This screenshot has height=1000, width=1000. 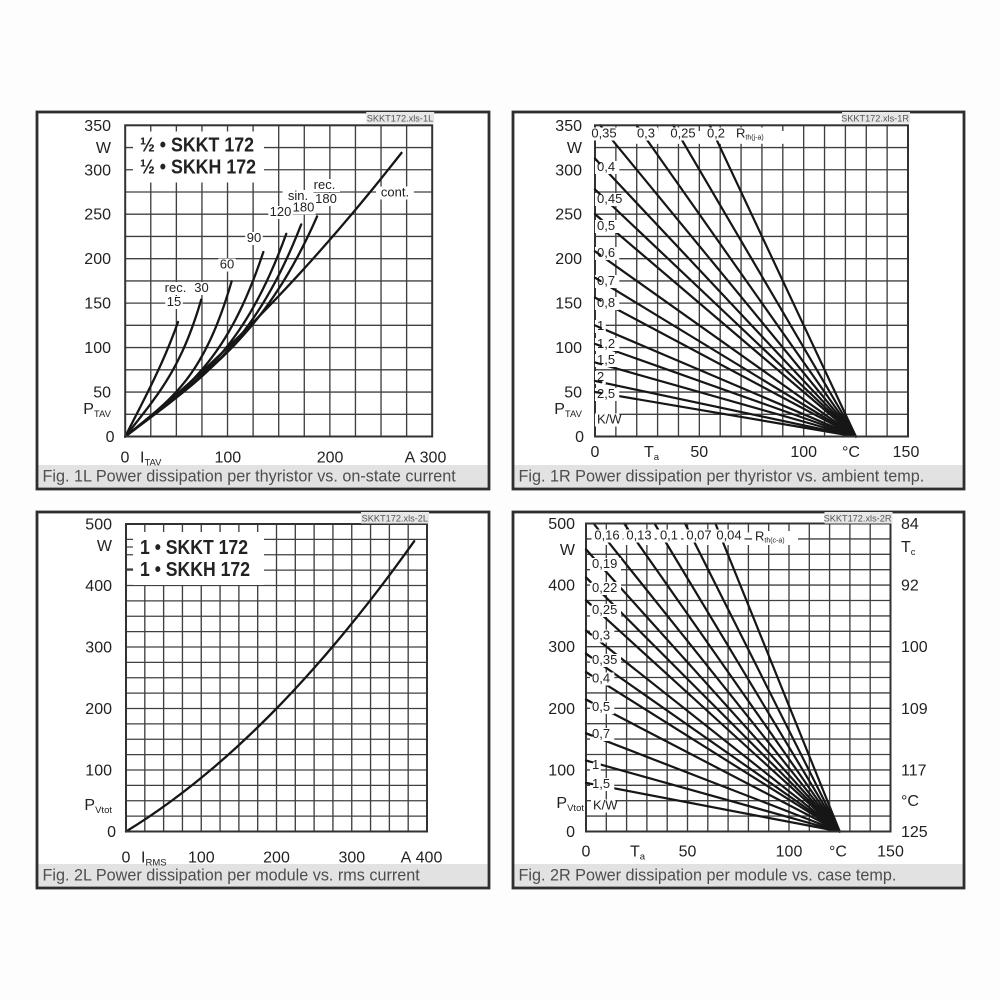 What do you see at coordinates (910, 524) in the screenshot?
I see `svg-text: 84` at bounding box center [910, 524].